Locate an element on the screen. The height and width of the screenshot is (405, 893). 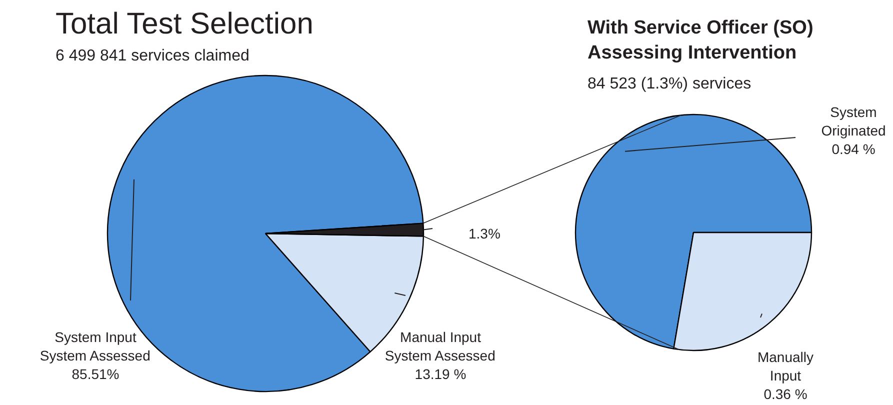
chart-subtitle: 6 499 841 services claimed is located at coordinates (153, 56).